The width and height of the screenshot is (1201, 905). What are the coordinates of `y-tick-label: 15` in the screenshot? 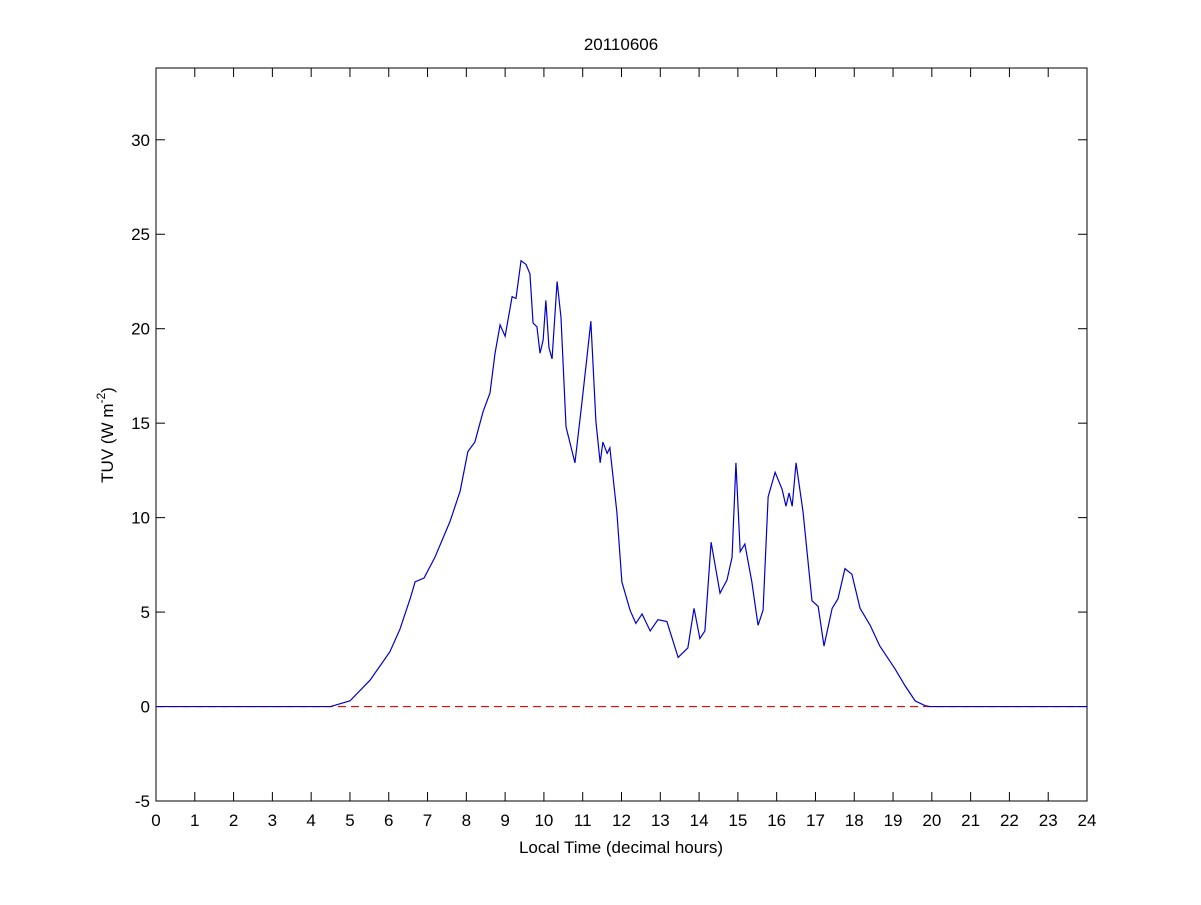 It's located at (140, 423).